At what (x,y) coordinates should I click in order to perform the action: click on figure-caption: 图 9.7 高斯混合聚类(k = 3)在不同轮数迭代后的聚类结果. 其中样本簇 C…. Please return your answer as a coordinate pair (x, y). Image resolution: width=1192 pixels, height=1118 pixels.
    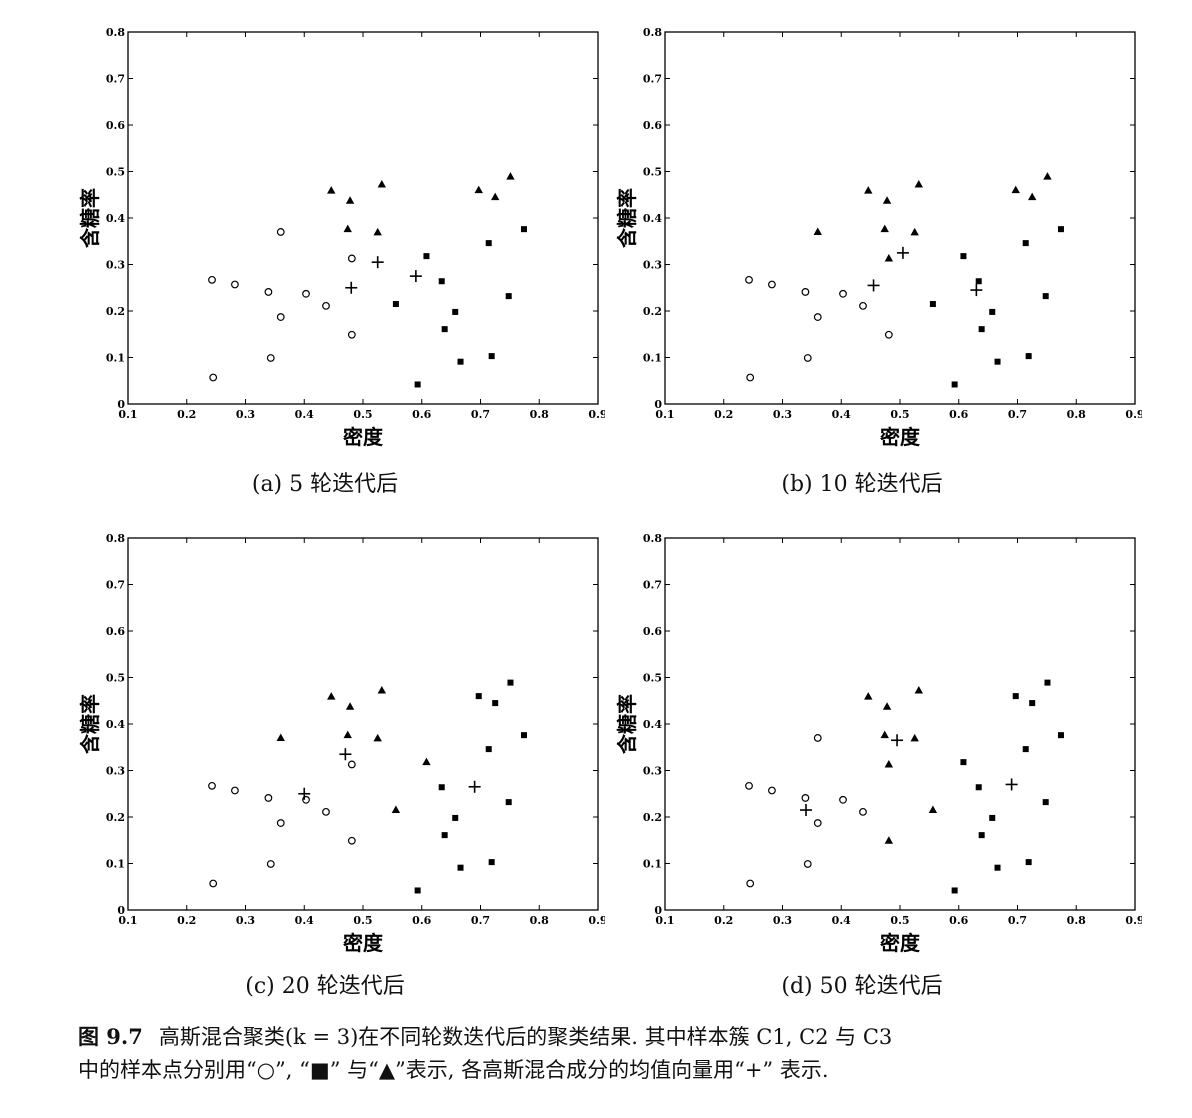
    Looking at the image, I should click on (618, 1053).